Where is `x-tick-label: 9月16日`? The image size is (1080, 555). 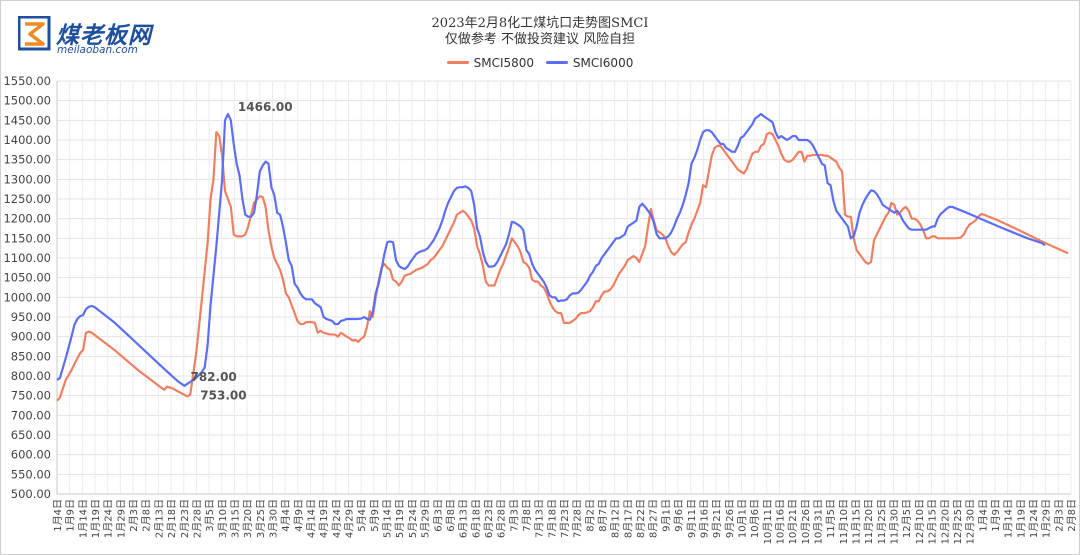 x-tick-label: 9月16日 is located at coordinates (704, 518).